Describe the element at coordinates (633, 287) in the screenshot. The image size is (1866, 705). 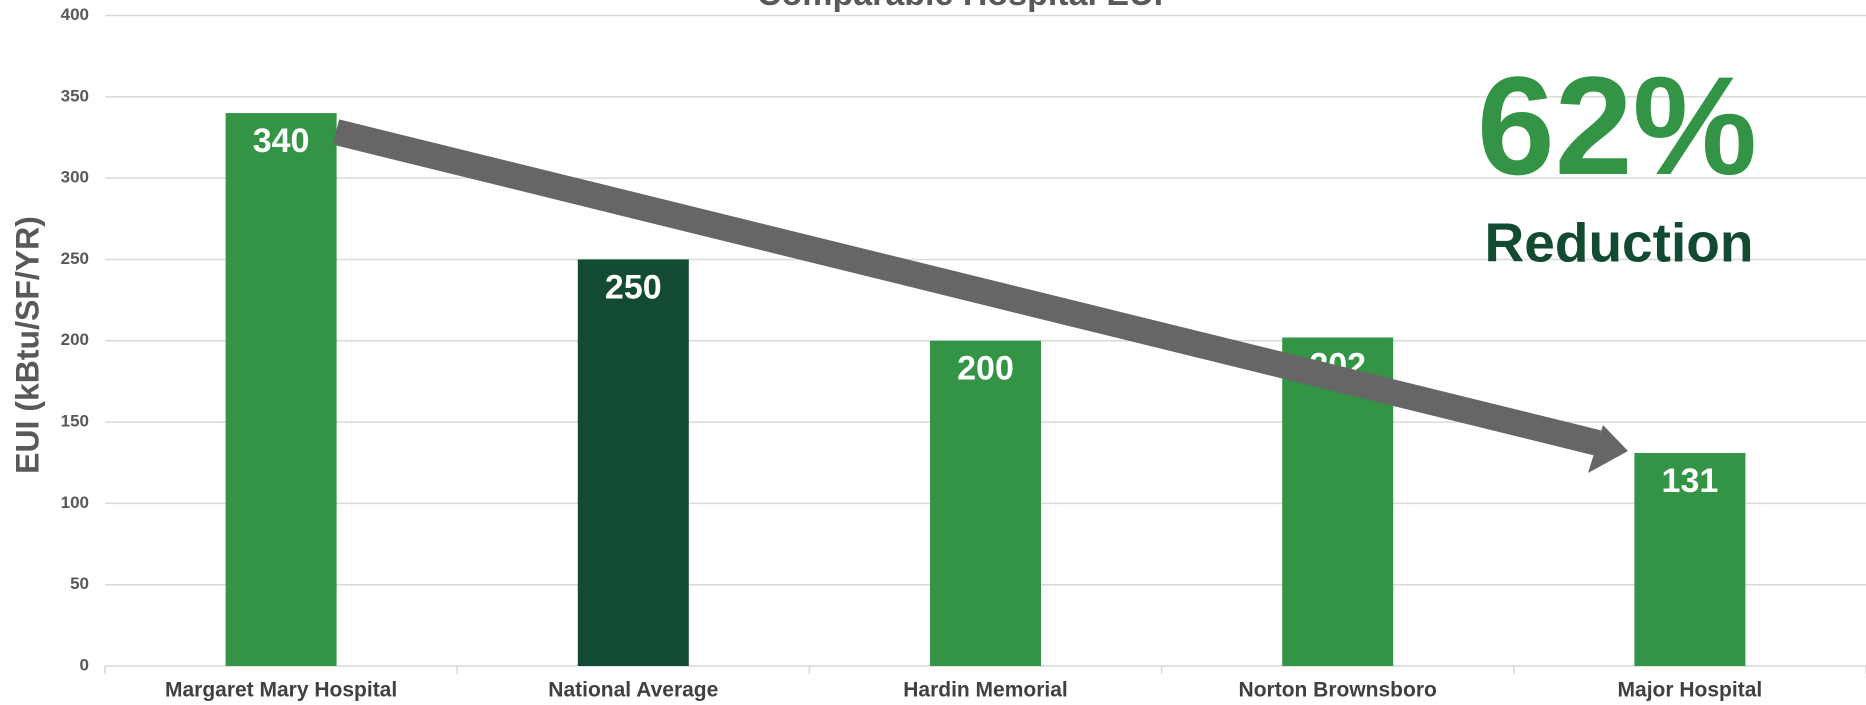
I see `data-label: 250` at that location.